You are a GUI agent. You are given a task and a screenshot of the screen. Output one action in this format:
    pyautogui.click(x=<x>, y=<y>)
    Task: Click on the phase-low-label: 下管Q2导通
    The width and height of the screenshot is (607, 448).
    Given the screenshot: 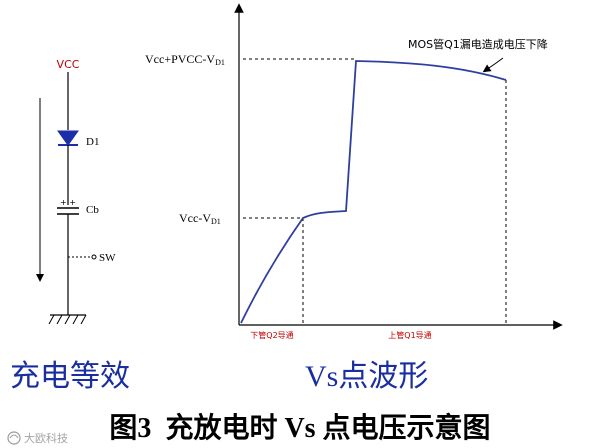 What is the action you would take?
    pyautogui.click(x=271, y=335)
    